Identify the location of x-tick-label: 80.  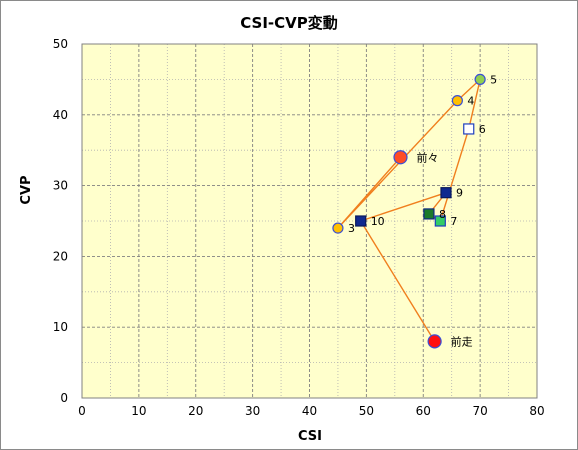
(536, 411).